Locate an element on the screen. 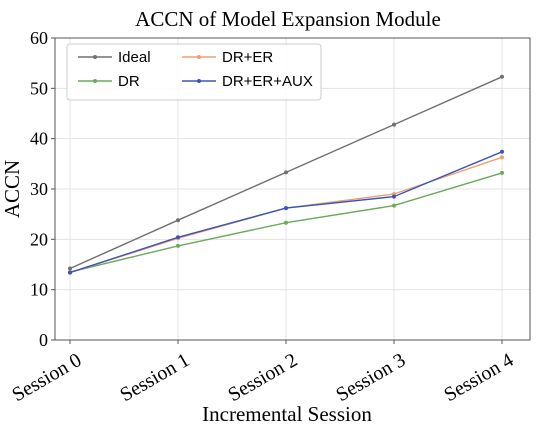 Image resolution: width=550 pixels, height=431 pixels. y-tick-label: 40 is located at coordinates (39, 139).